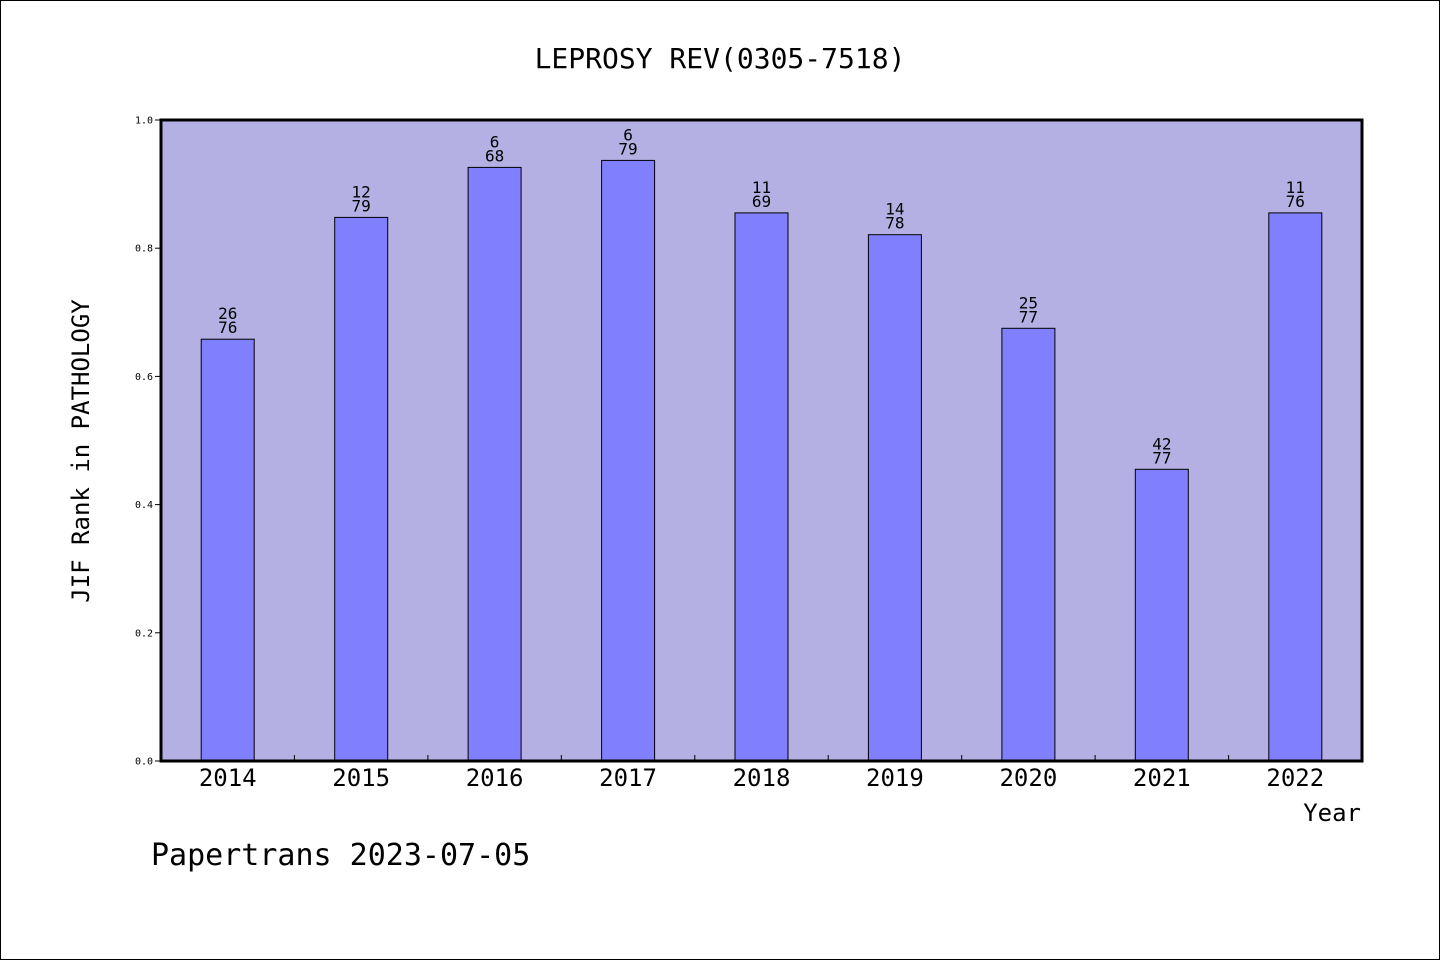 Image resolution: width=1440 pixels, height=960 pixels. Describe the element at coordinates (144, 121) in the screenshot. I see `y-tick-label-1.0: 1.0` at that location.